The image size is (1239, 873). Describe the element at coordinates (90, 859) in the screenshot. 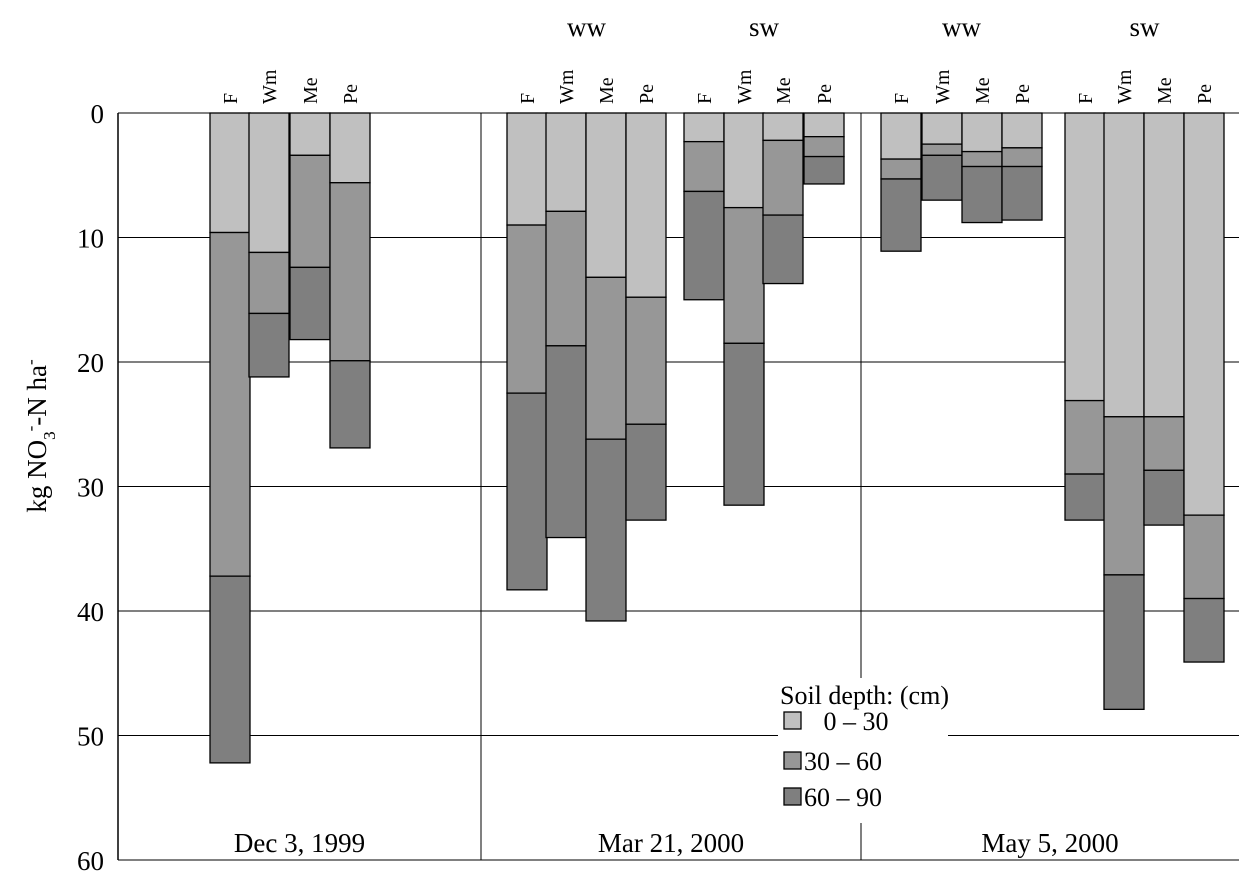

I see `y-tick-label: 60` at that location.